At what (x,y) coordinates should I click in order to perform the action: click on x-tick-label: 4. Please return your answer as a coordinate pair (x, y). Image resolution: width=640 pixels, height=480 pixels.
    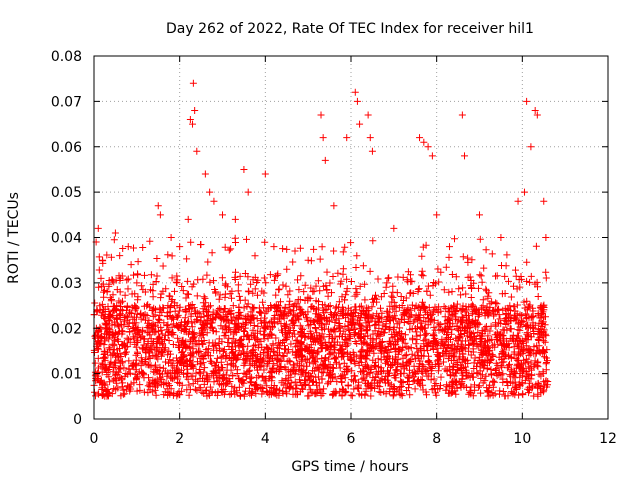
    Looking at the image, I should click on (265, 439).